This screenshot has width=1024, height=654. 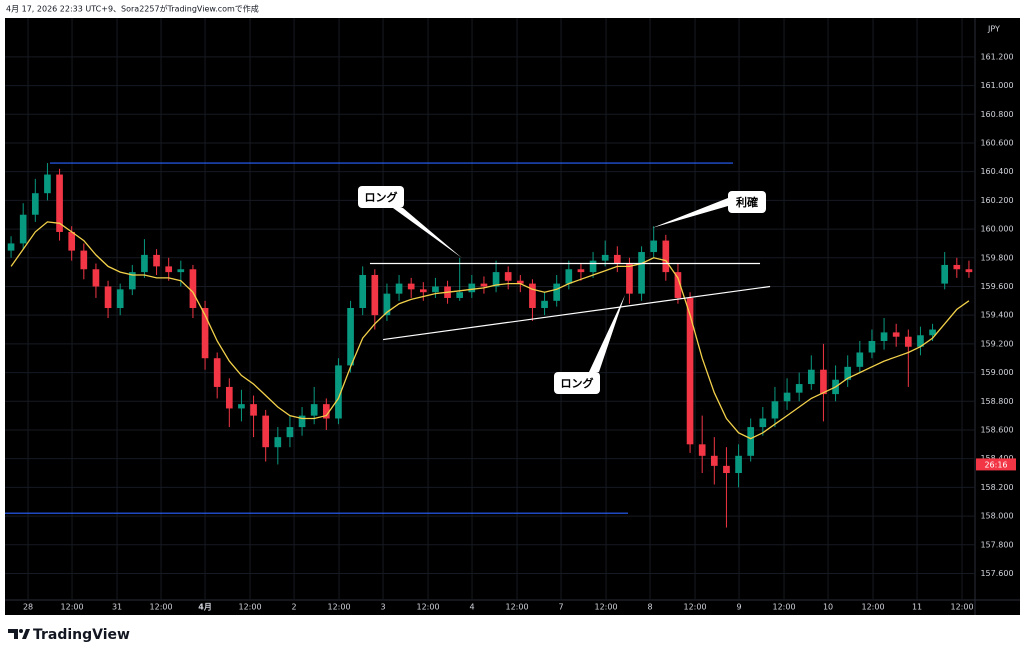 I want to click on x-tick-label: 4月, so click(x=205, y=607).